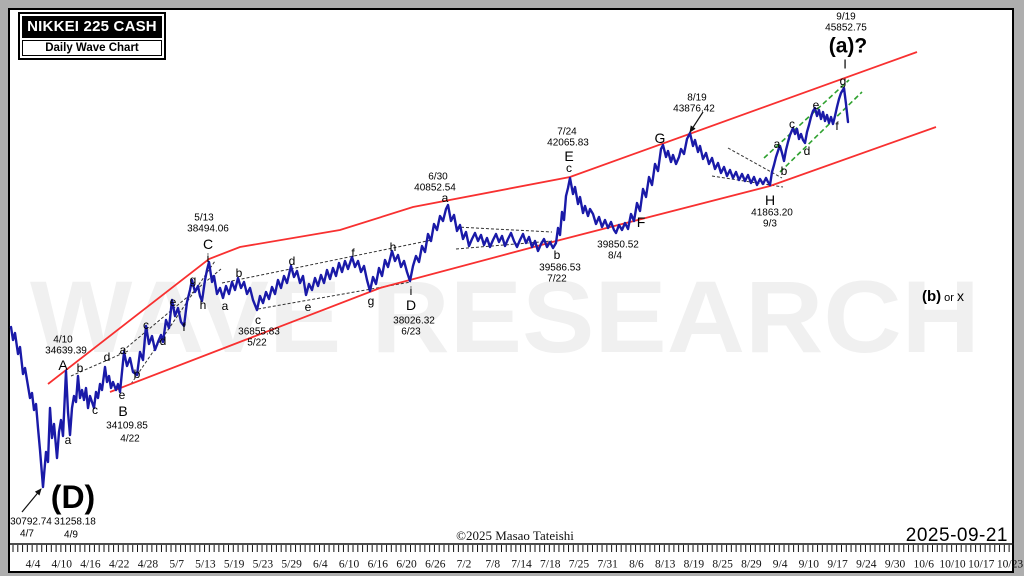  Describe the element at coordinates (130, 439) in the screenshot. I see `wave-label: 4/22` at that location.